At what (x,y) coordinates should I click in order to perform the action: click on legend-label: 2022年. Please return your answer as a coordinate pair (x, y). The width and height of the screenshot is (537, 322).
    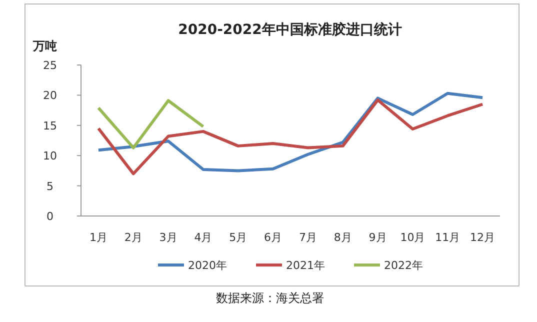
    Looking at the image, I should click on (403, 265).